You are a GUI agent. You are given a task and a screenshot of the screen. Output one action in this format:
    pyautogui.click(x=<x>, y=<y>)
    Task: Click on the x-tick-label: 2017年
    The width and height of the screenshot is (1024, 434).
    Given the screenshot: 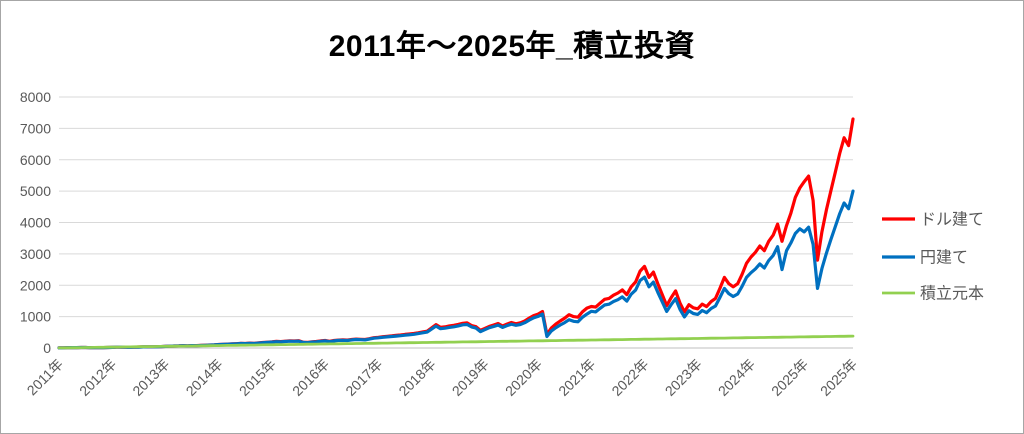 What is the action you would take?
    pyautogui.click(x=363, y=377)
    